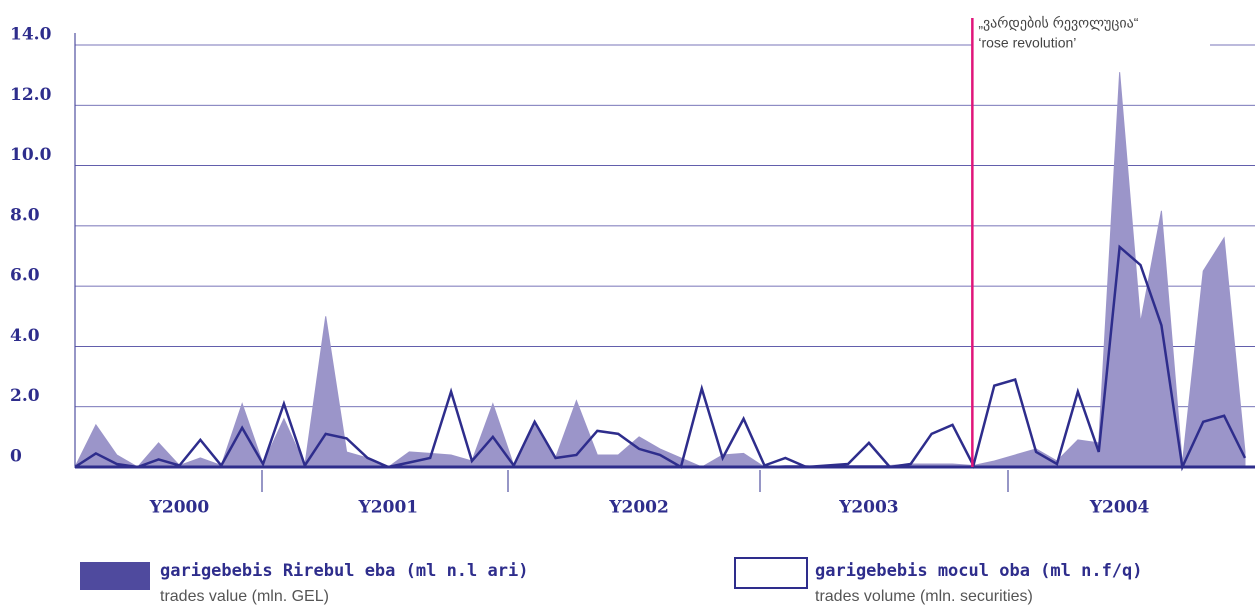  I want to click on year-label: Y2003, so click(868, 508).